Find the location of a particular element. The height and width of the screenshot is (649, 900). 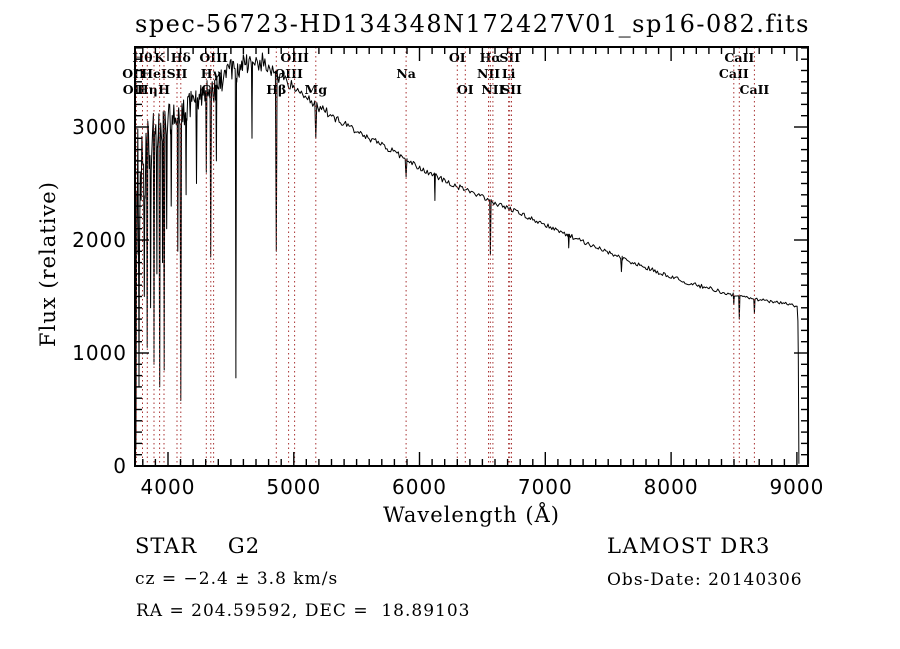

svg-text: 1000 is located at coordinates (99, 353).